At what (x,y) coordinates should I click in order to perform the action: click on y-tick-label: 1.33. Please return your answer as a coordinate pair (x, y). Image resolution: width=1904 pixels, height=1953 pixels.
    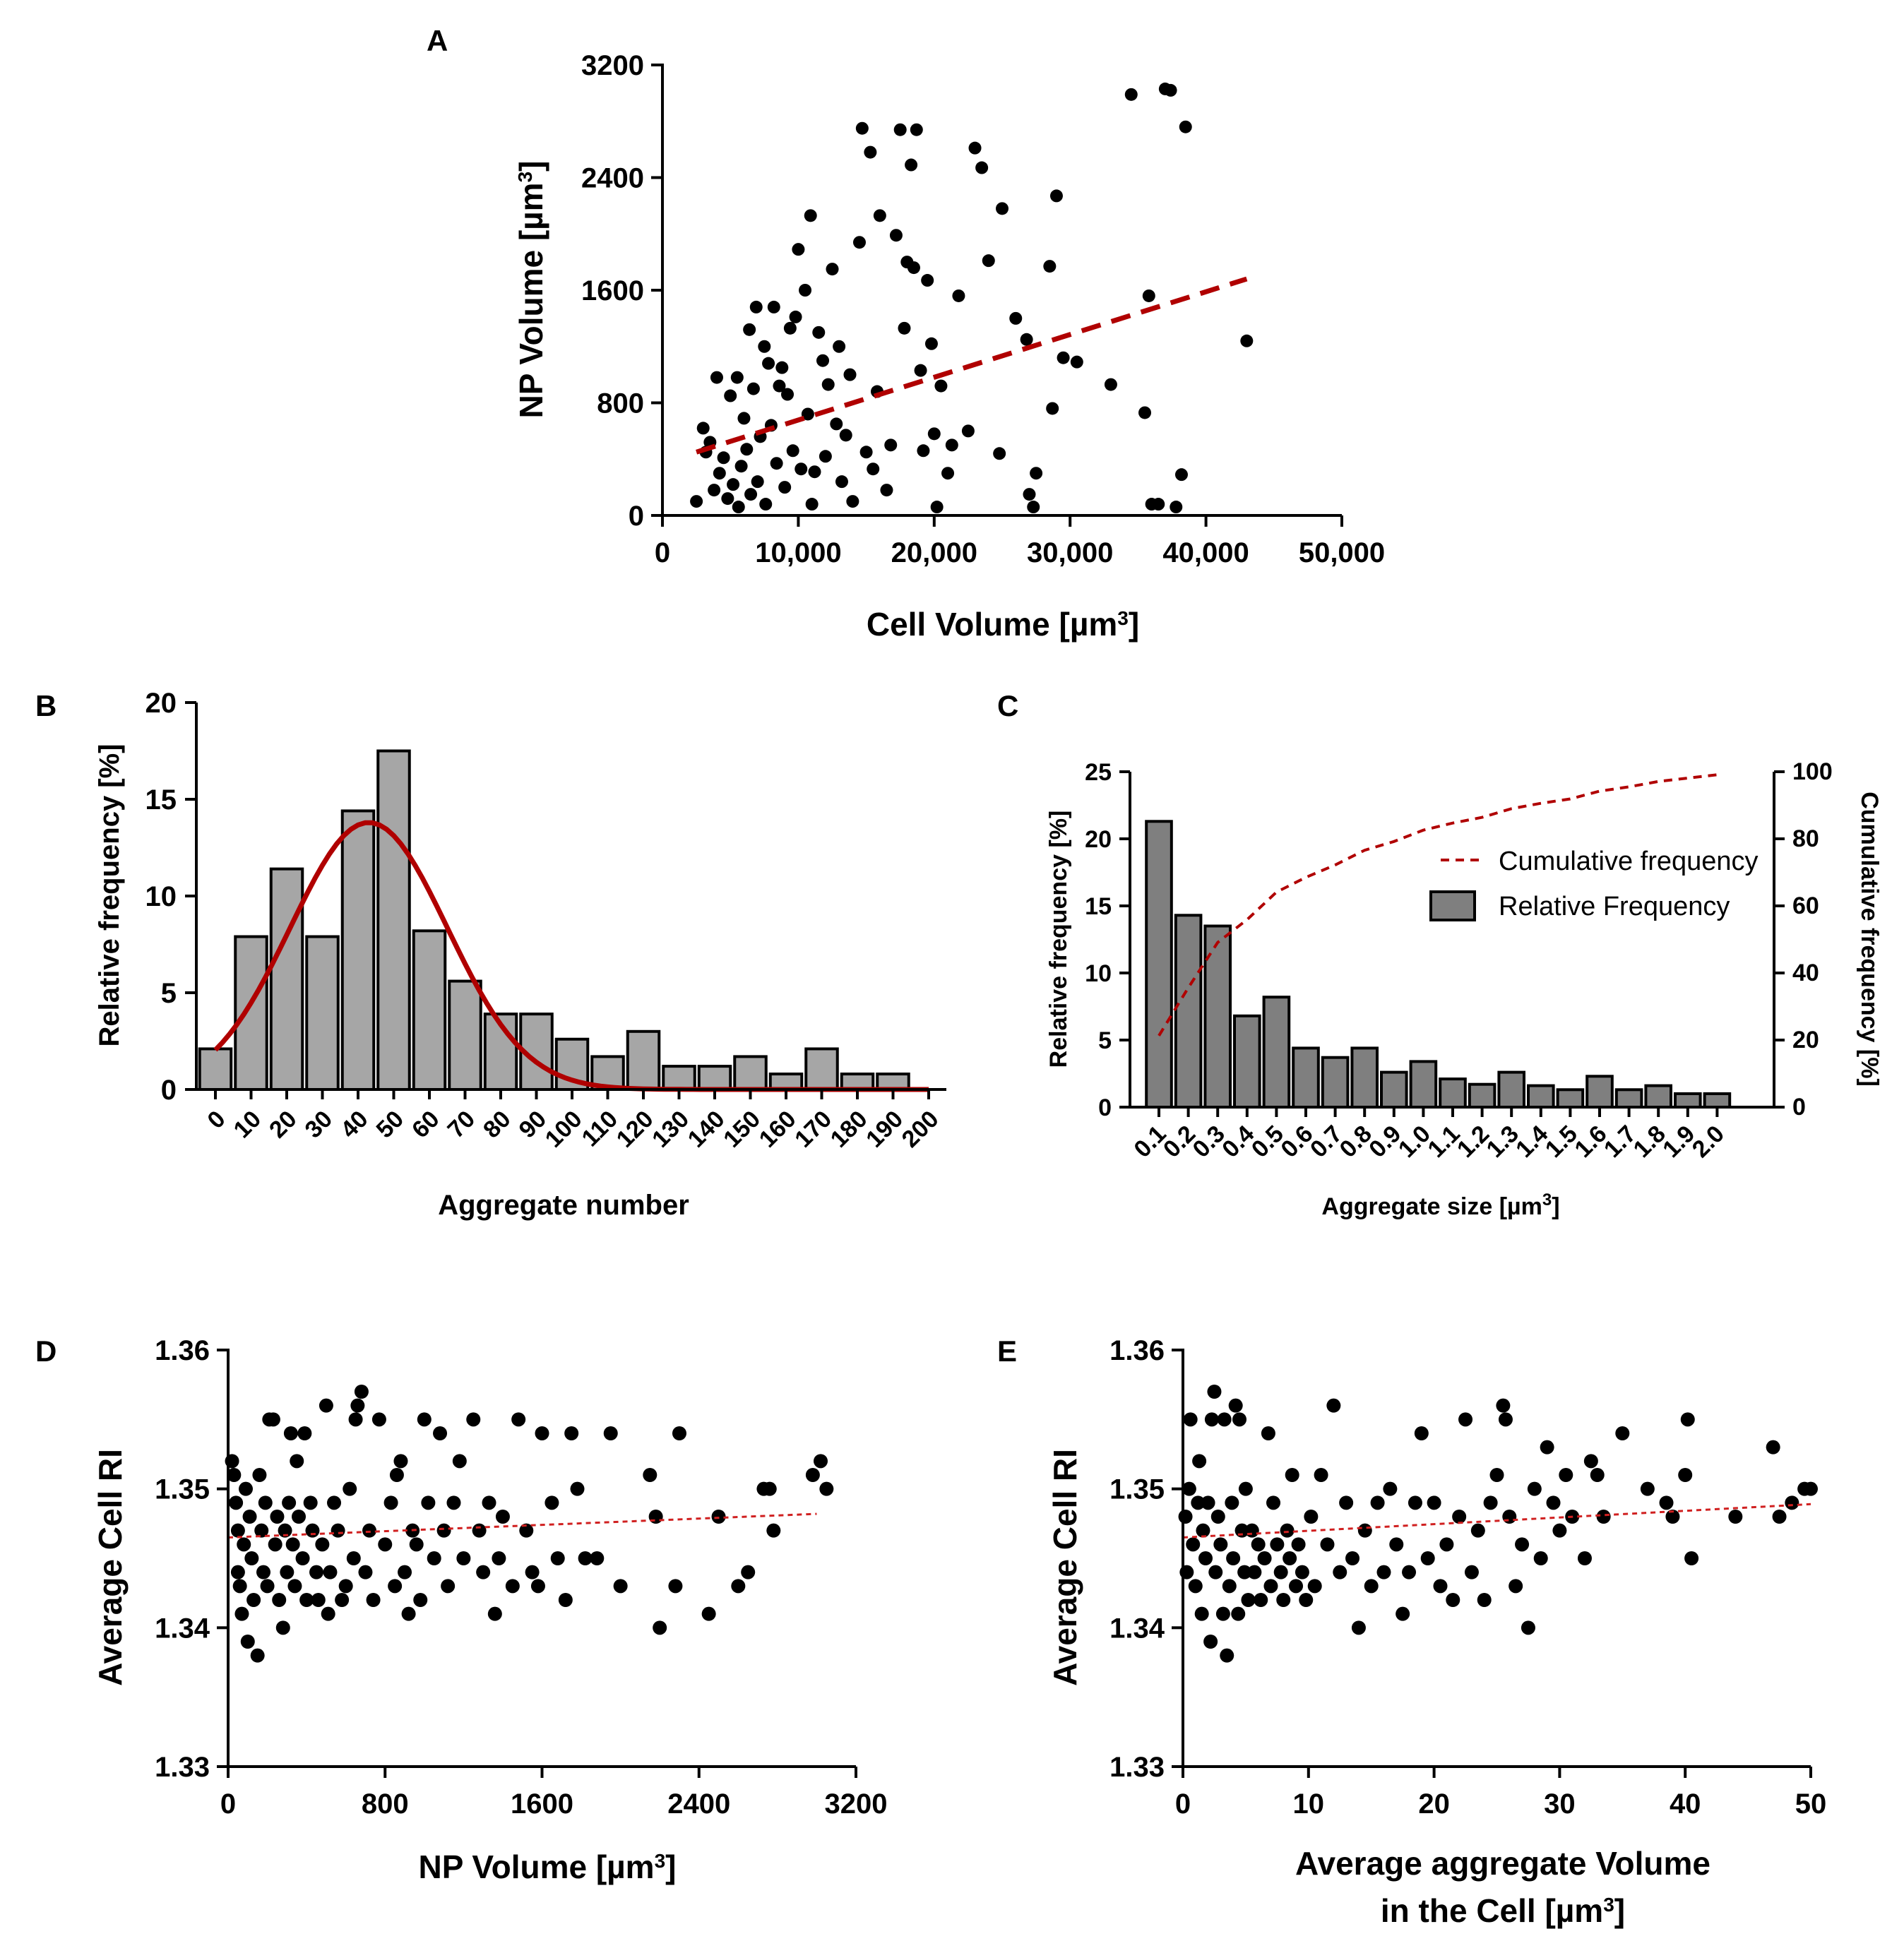
    Looking at the image, I should click on (182, 1768).